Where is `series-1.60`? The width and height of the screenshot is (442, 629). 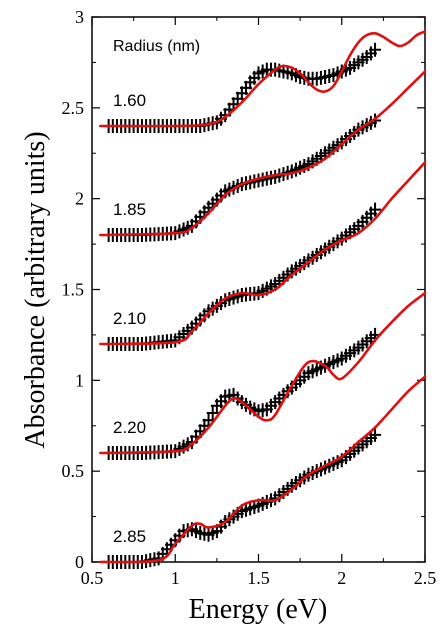 series-1.60 is located at coordinates (263, 81).